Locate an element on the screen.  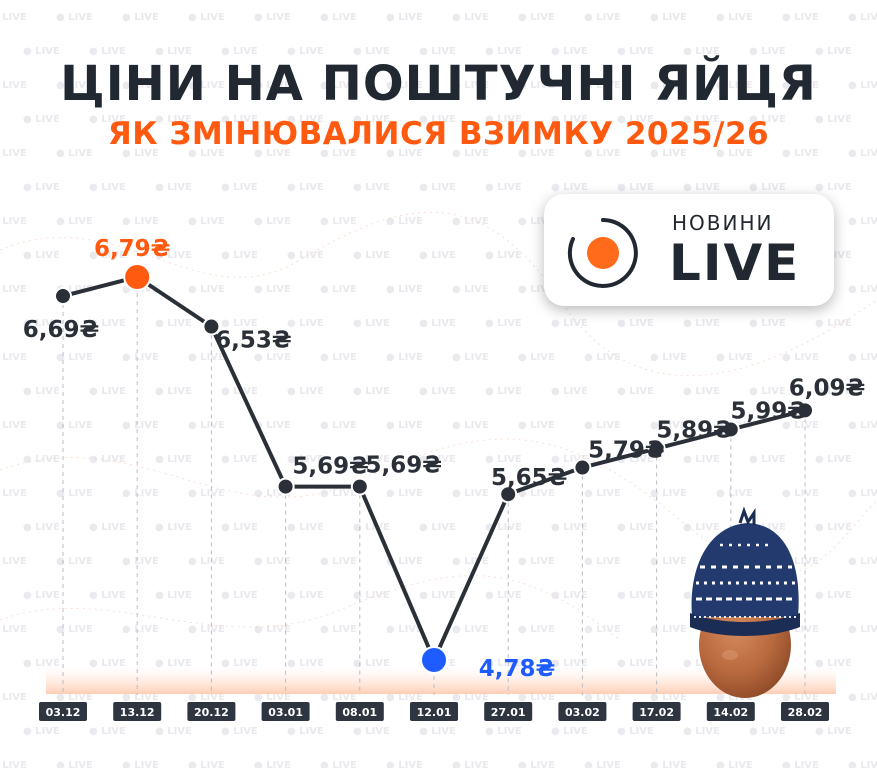
x-tick-label: 03.01 is located at coordinates (285, 712).